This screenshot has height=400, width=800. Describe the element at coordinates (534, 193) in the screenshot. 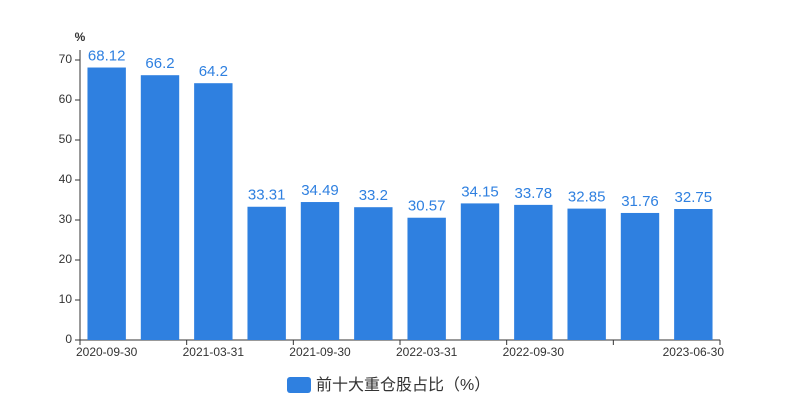

I see `value-label: 33.78` at that location.